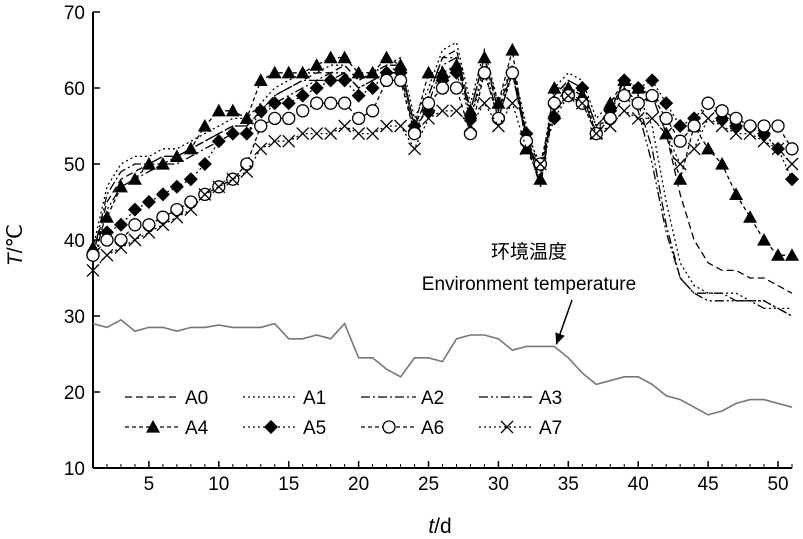 The image size is (803, 539). What do you see at coordinates (638, 484) in the screenshot?
I see `x-tick-label: 40` at bounding box center [638, 484].